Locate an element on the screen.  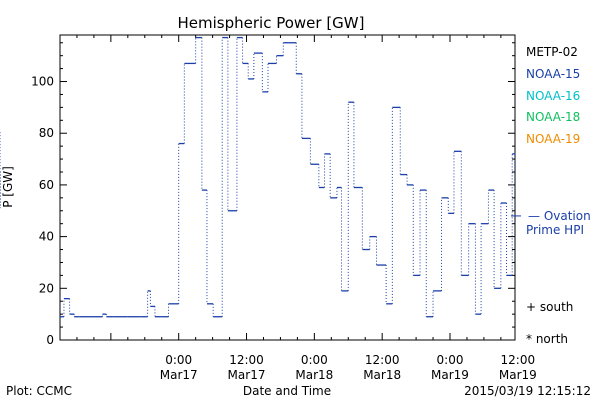
ovation-label-line1: — Ovation is located at coordinates (559, 216).